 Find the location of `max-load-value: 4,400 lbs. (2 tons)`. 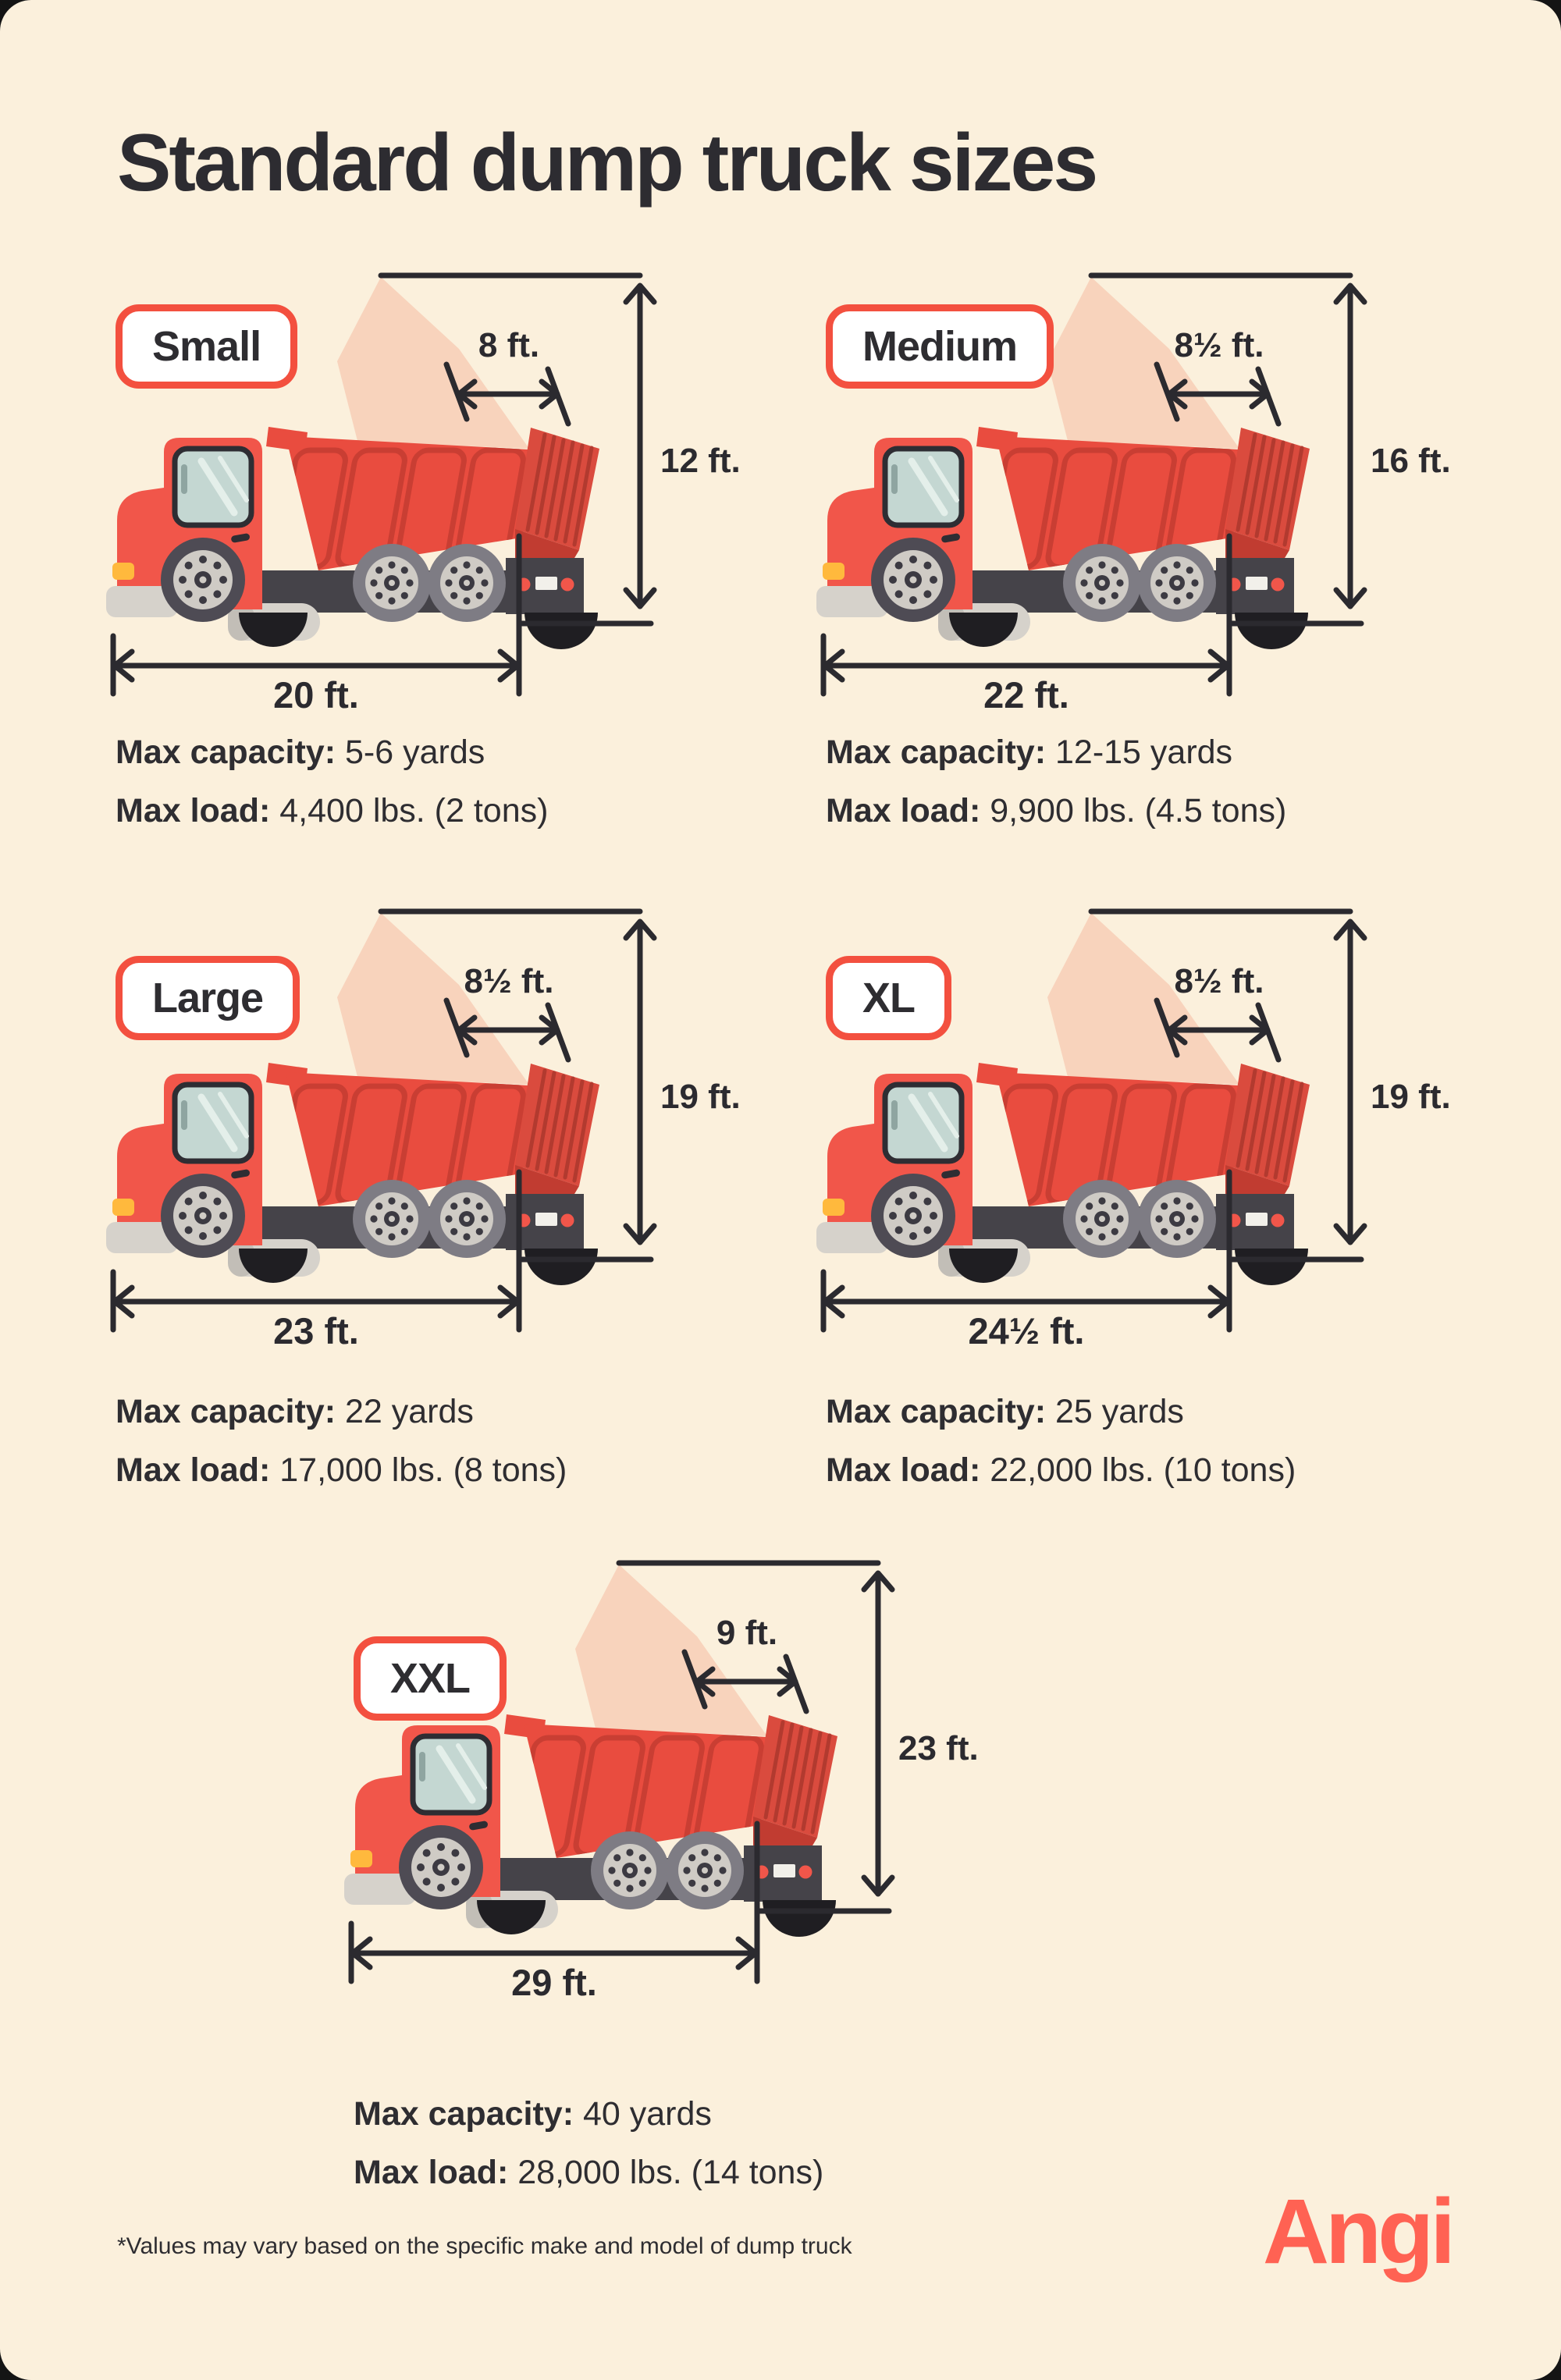

max-load-value: 4,400 lbs. (2 tons) is located at coordinates (414, 810).